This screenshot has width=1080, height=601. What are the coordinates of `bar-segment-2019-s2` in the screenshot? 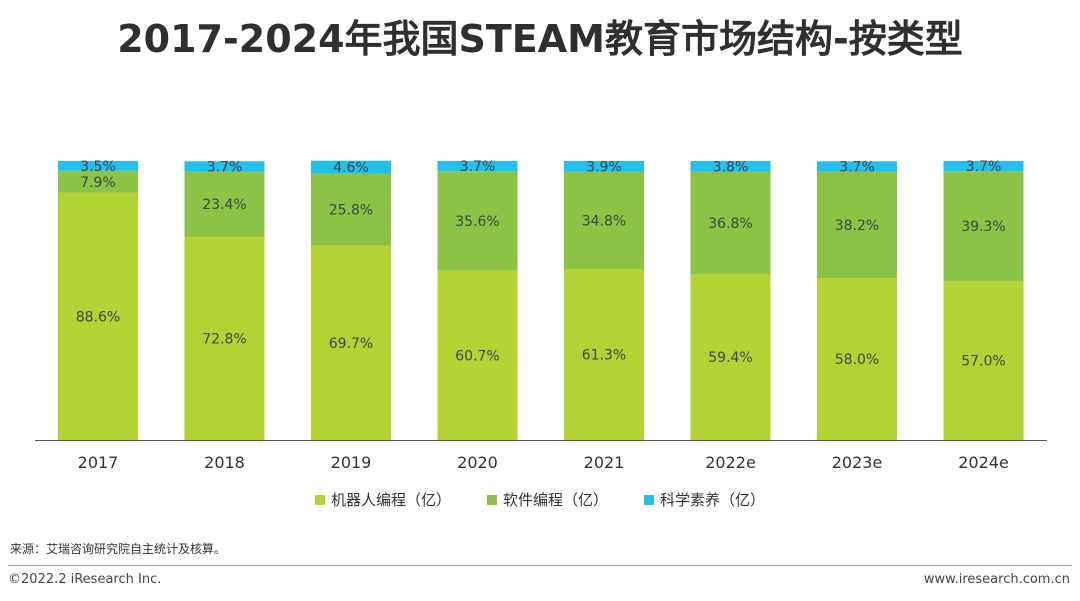 It's located at (351, 167).